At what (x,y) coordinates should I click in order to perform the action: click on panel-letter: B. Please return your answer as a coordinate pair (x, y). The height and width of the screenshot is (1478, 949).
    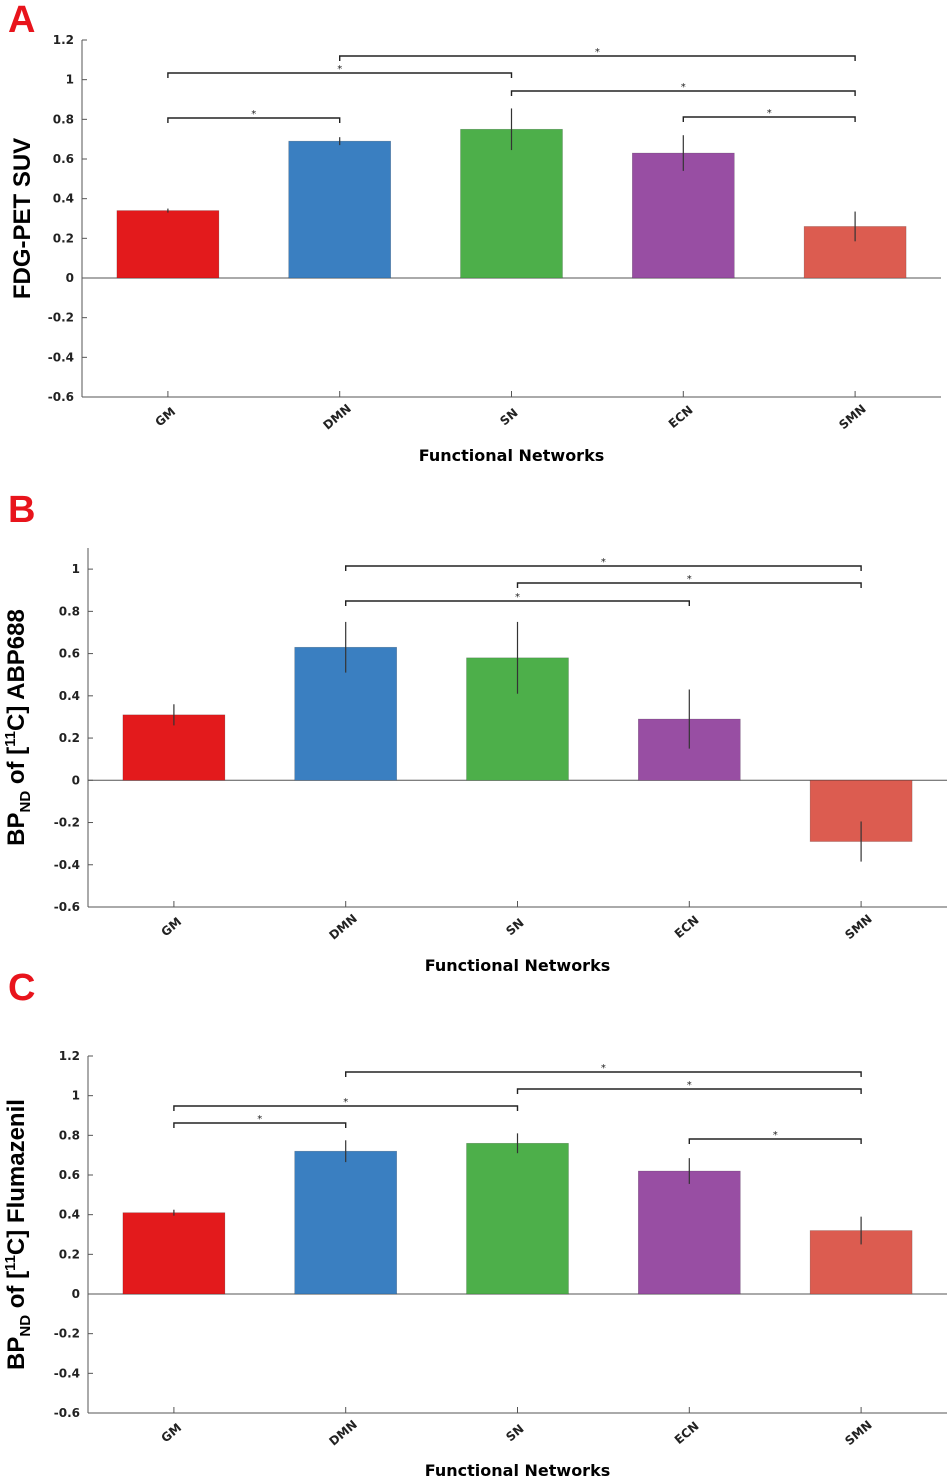
    Looking at the image, I should click on (21, 510).